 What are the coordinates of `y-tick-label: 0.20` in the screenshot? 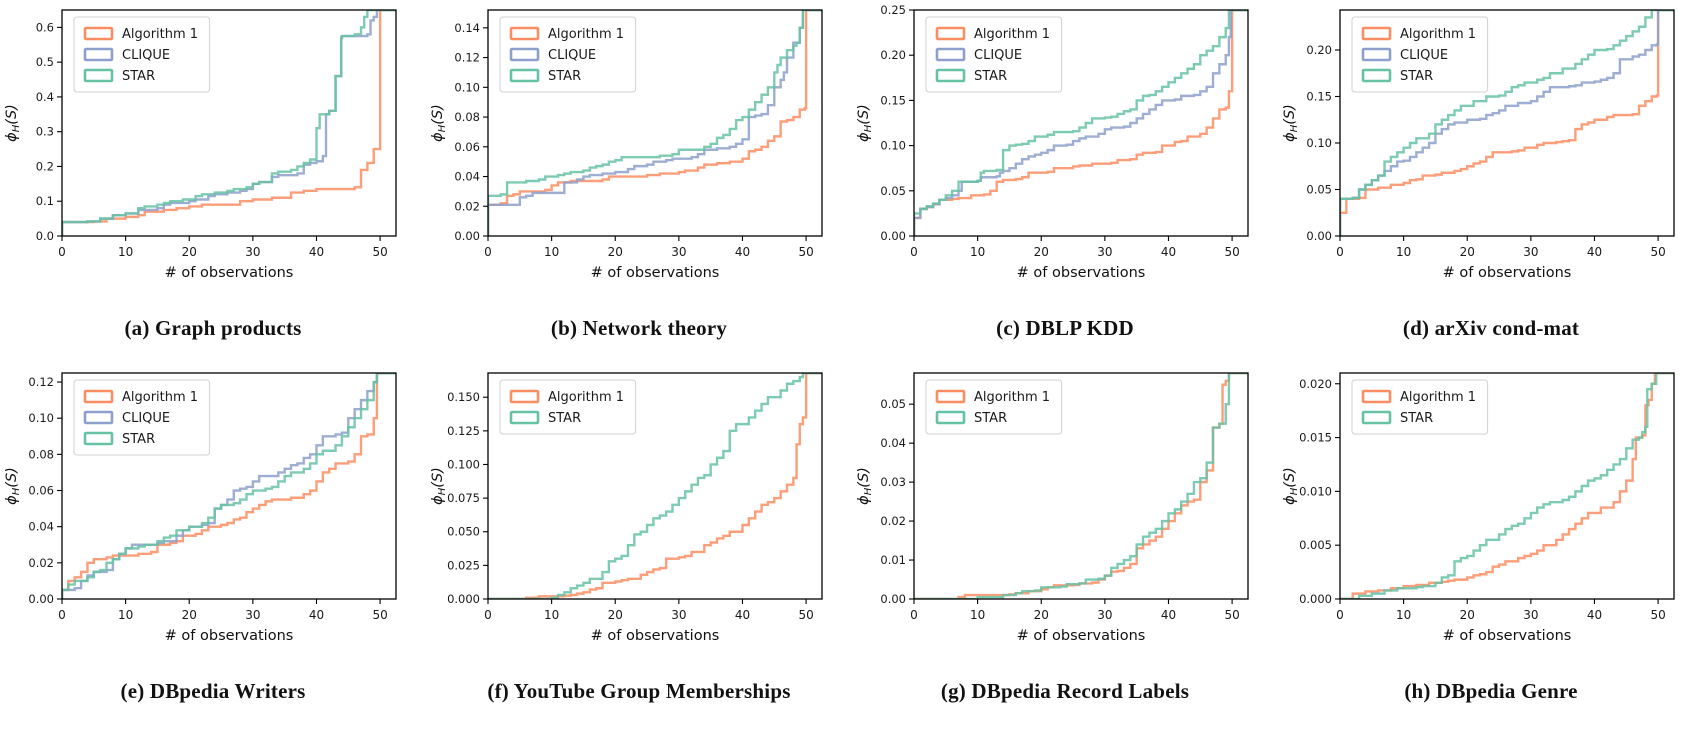 It's located at (1319, 50).